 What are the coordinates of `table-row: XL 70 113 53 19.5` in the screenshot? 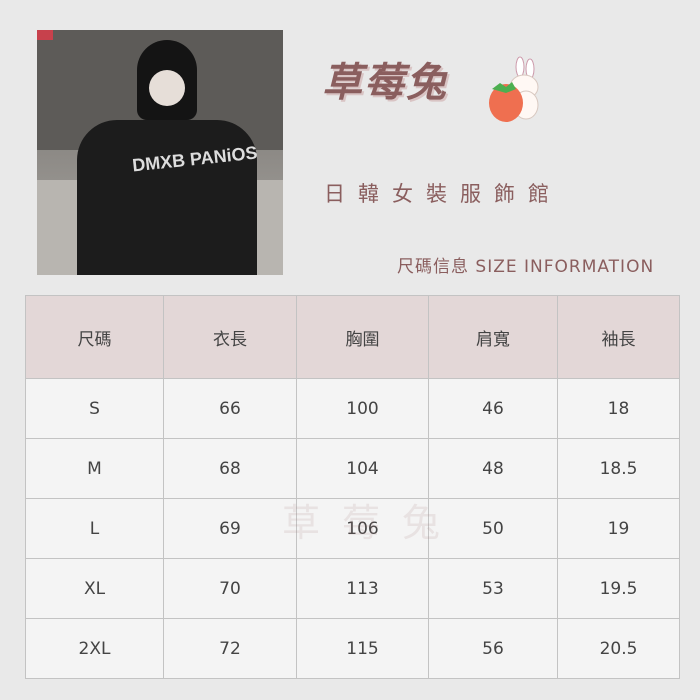 It's located at (352, 588).